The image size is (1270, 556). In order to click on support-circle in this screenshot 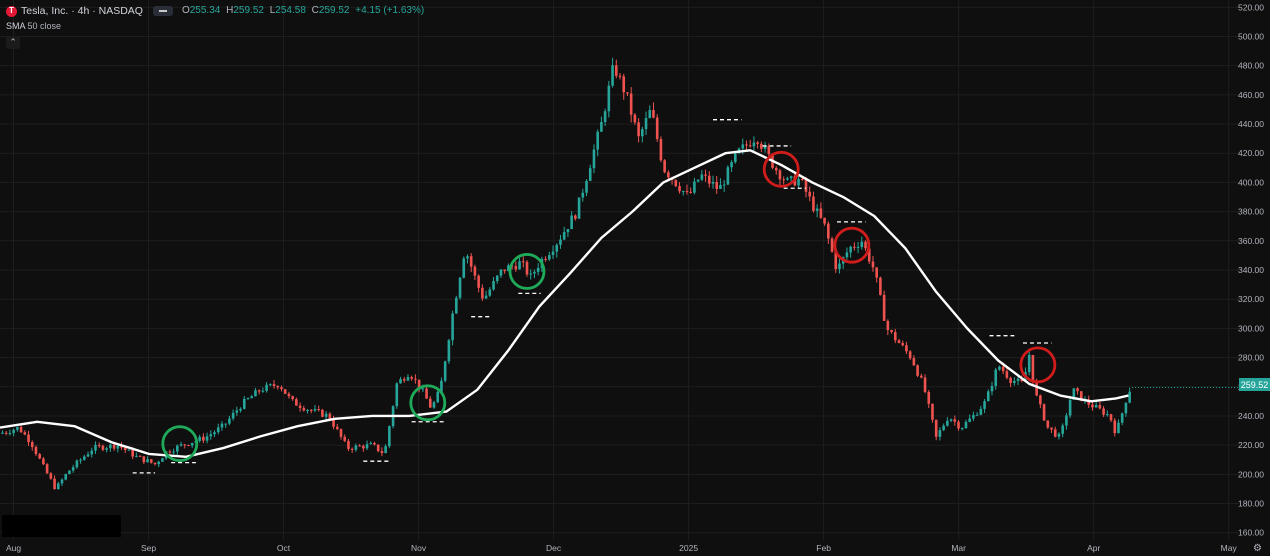, I will do `click(180, 444)`.